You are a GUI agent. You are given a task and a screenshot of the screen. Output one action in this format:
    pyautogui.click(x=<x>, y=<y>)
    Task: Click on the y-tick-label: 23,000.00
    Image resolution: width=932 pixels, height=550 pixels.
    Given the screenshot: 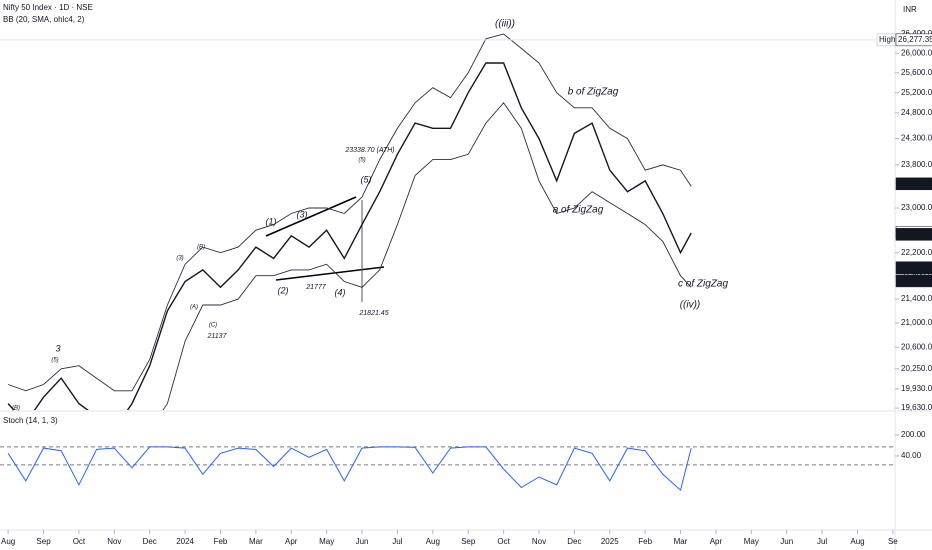 What is the action you would take?
    pyautogui.click(x=916, y=207)
    